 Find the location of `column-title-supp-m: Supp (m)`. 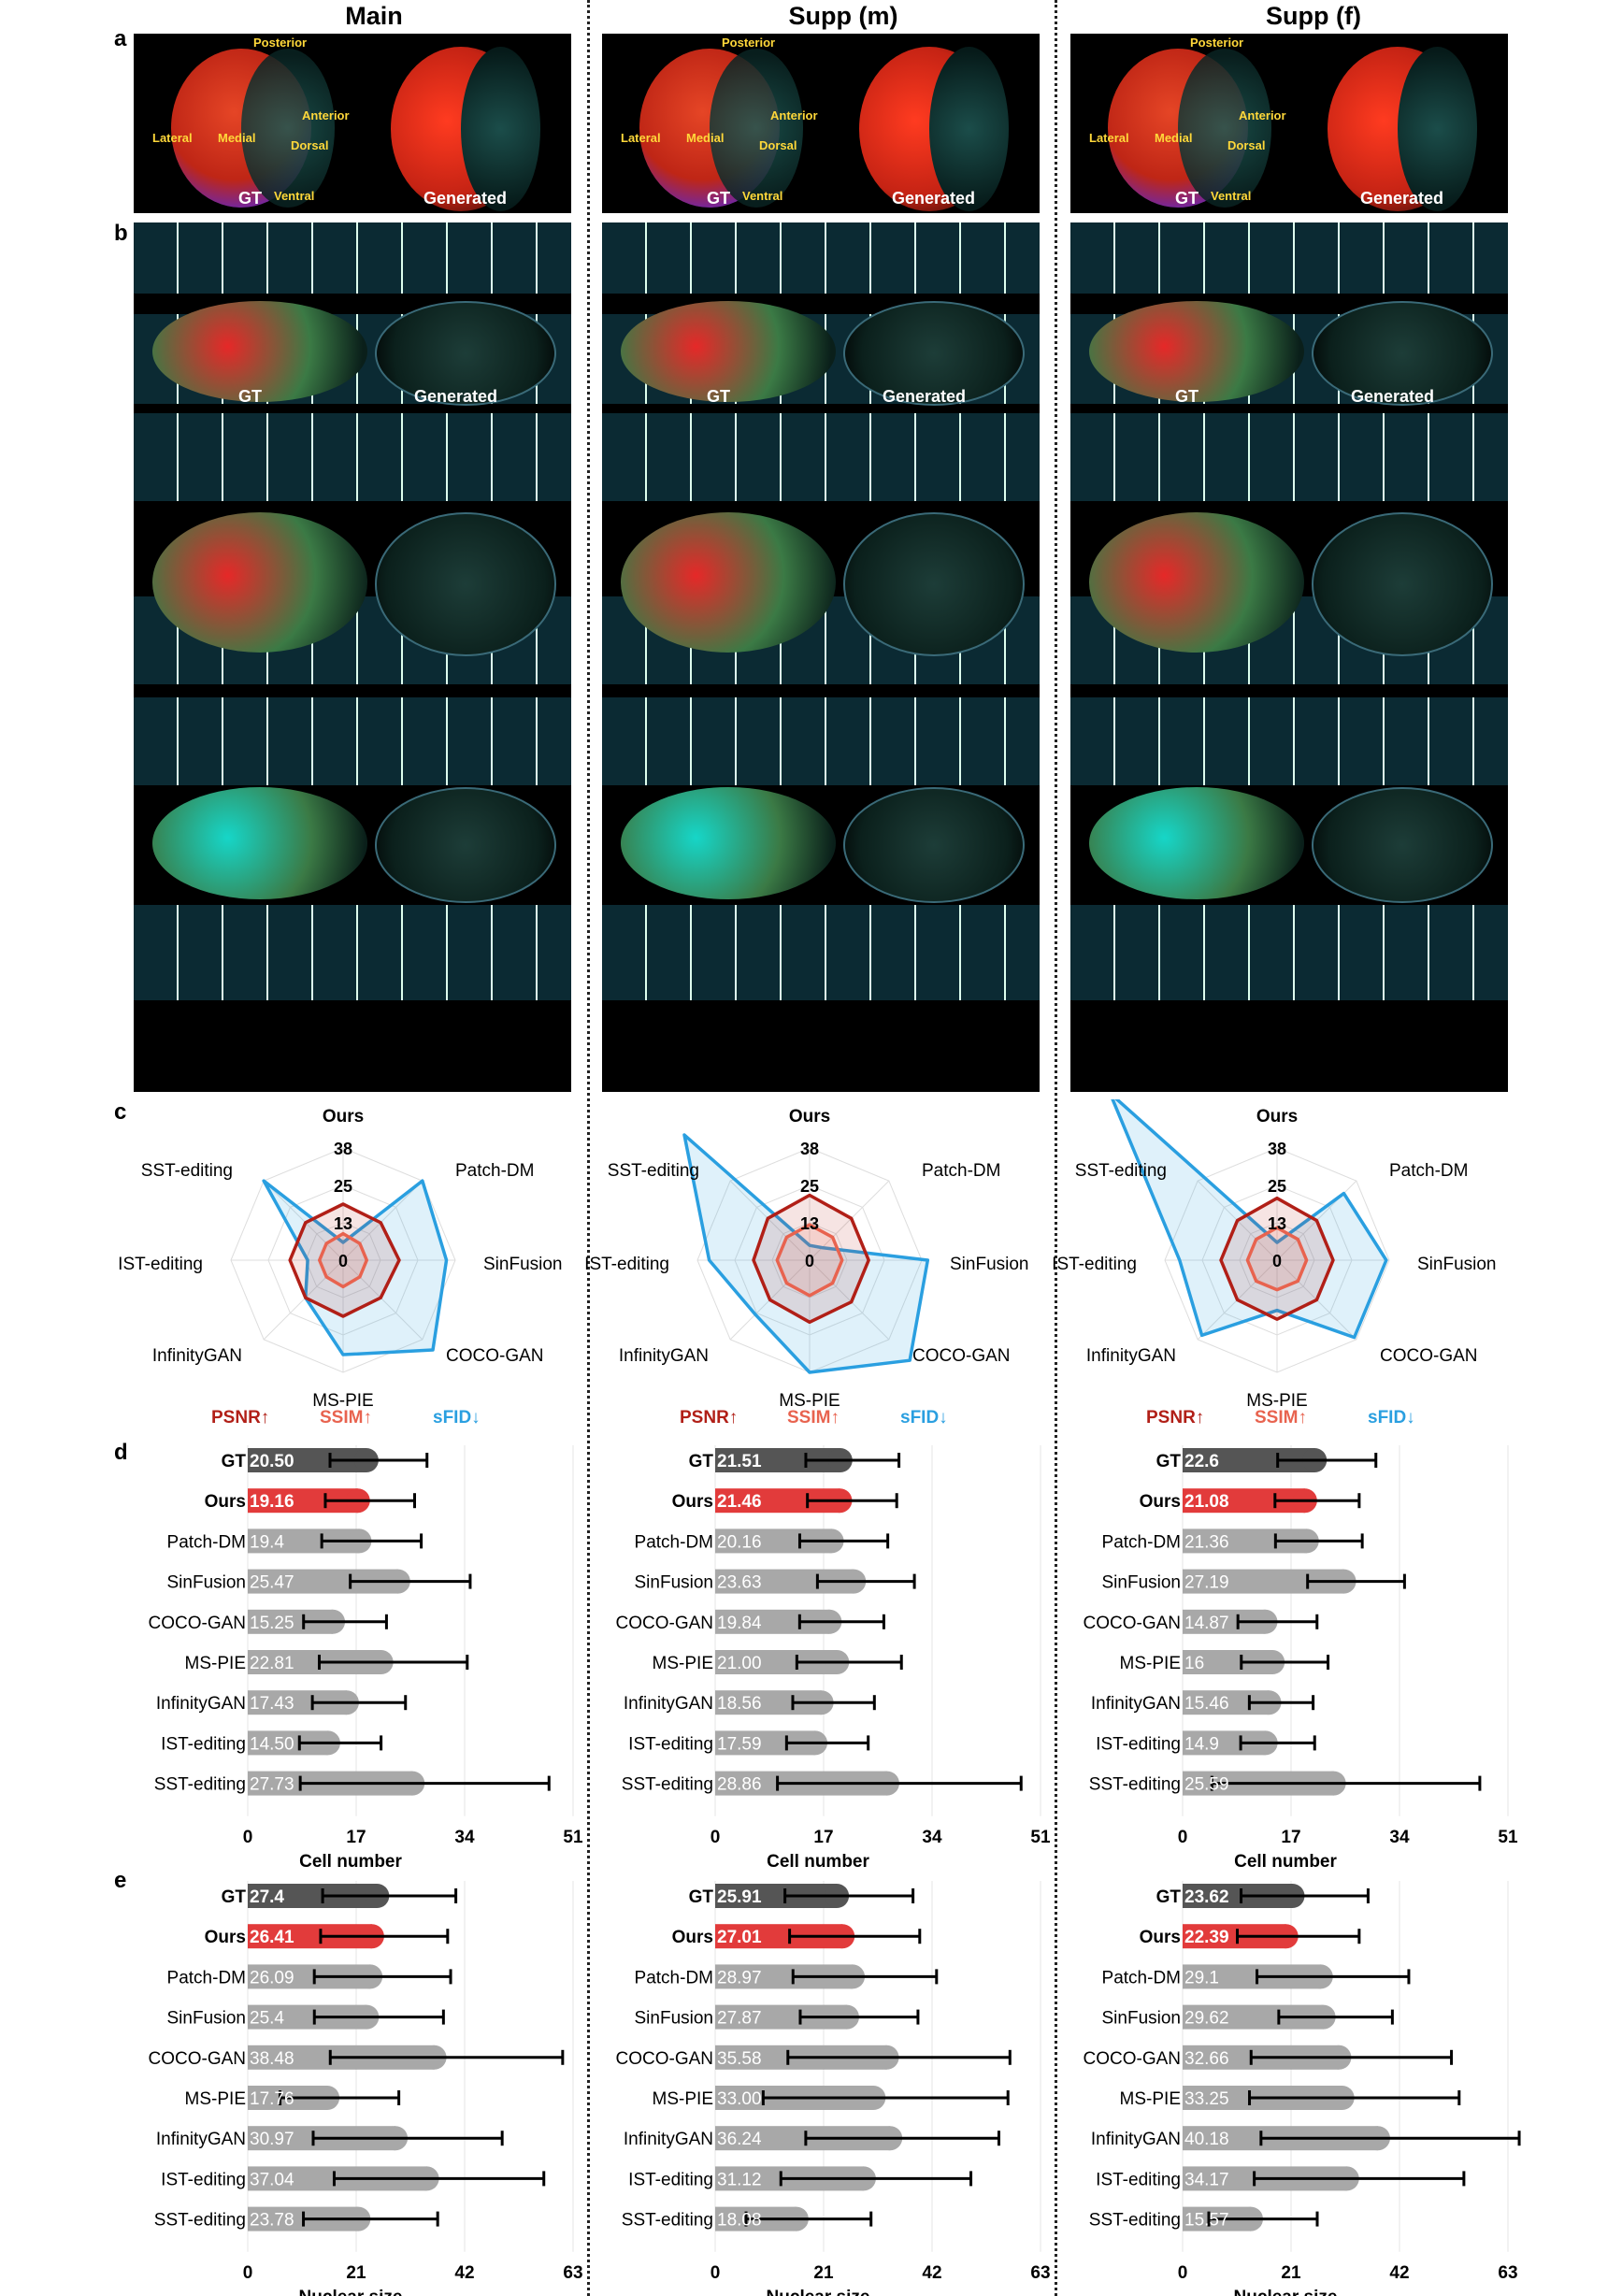

column-title-supp-m: Supp (m) is located at coordinates (843, 16).